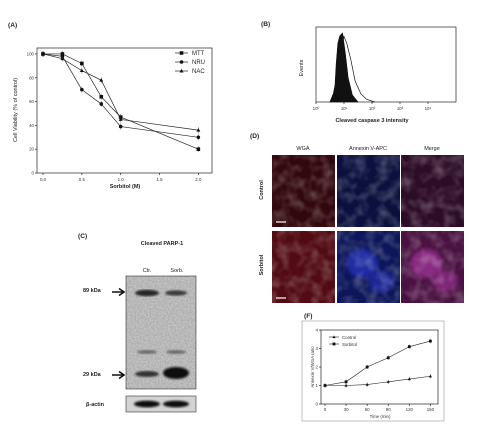 This screenshot has height=435, width=500. What do you see at coordinates (125, 187) in the screenshot?
I see `chart-a-xlabel: Sorbitol (M)` at bounding box center [125, 187].